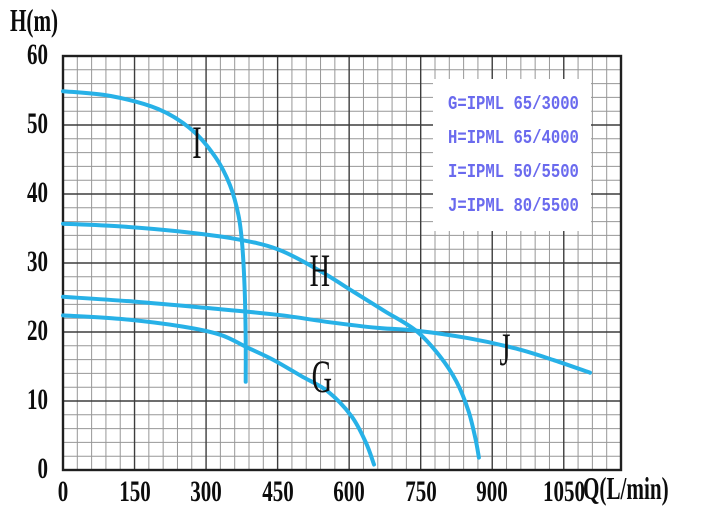 The width and height of the screenshot is (702, 521). What do you see at coordinates (37, 399) in the screenshot?
I see `y-tick-label-10: 10` at bounding box center [37, 399].